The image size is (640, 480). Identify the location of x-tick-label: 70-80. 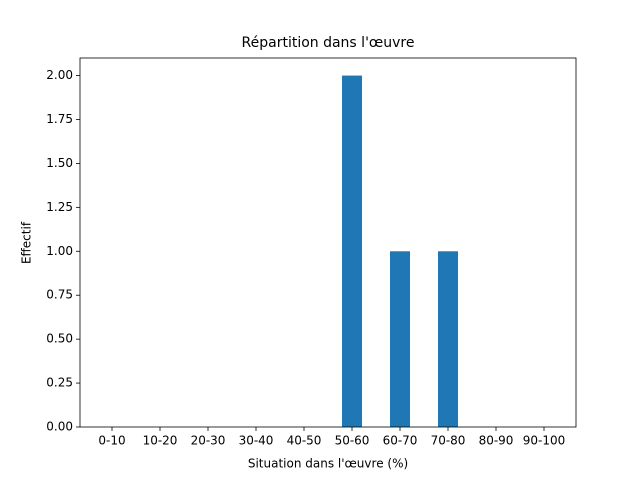
(448, 441).